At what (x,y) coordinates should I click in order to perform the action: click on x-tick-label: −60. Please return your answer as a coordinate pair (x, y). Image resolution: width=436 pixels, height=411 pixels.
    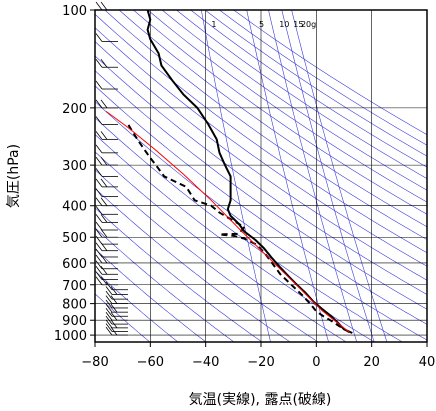
    Looking at the image, I should click on (150, 362).